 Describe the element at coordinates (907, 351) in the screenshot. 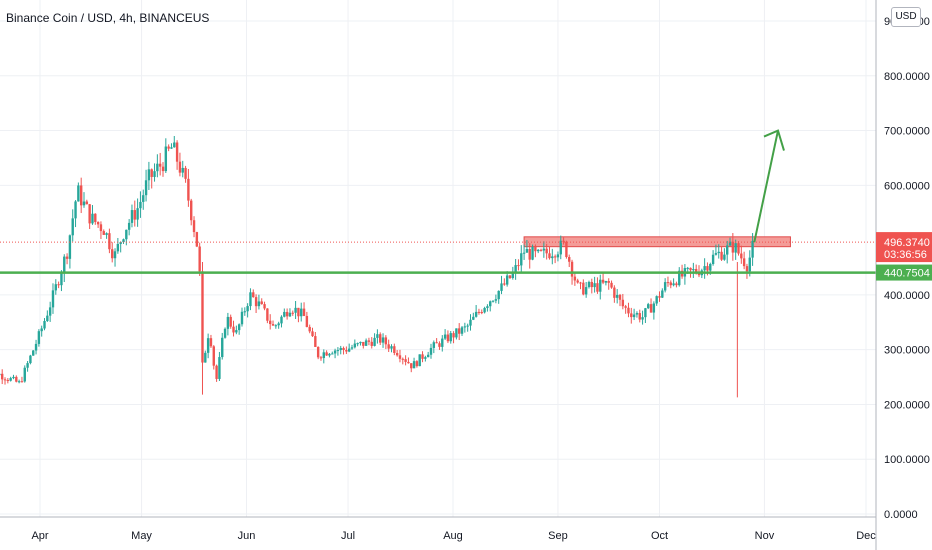

I see `y-tick-label: 300.0000` at that location.